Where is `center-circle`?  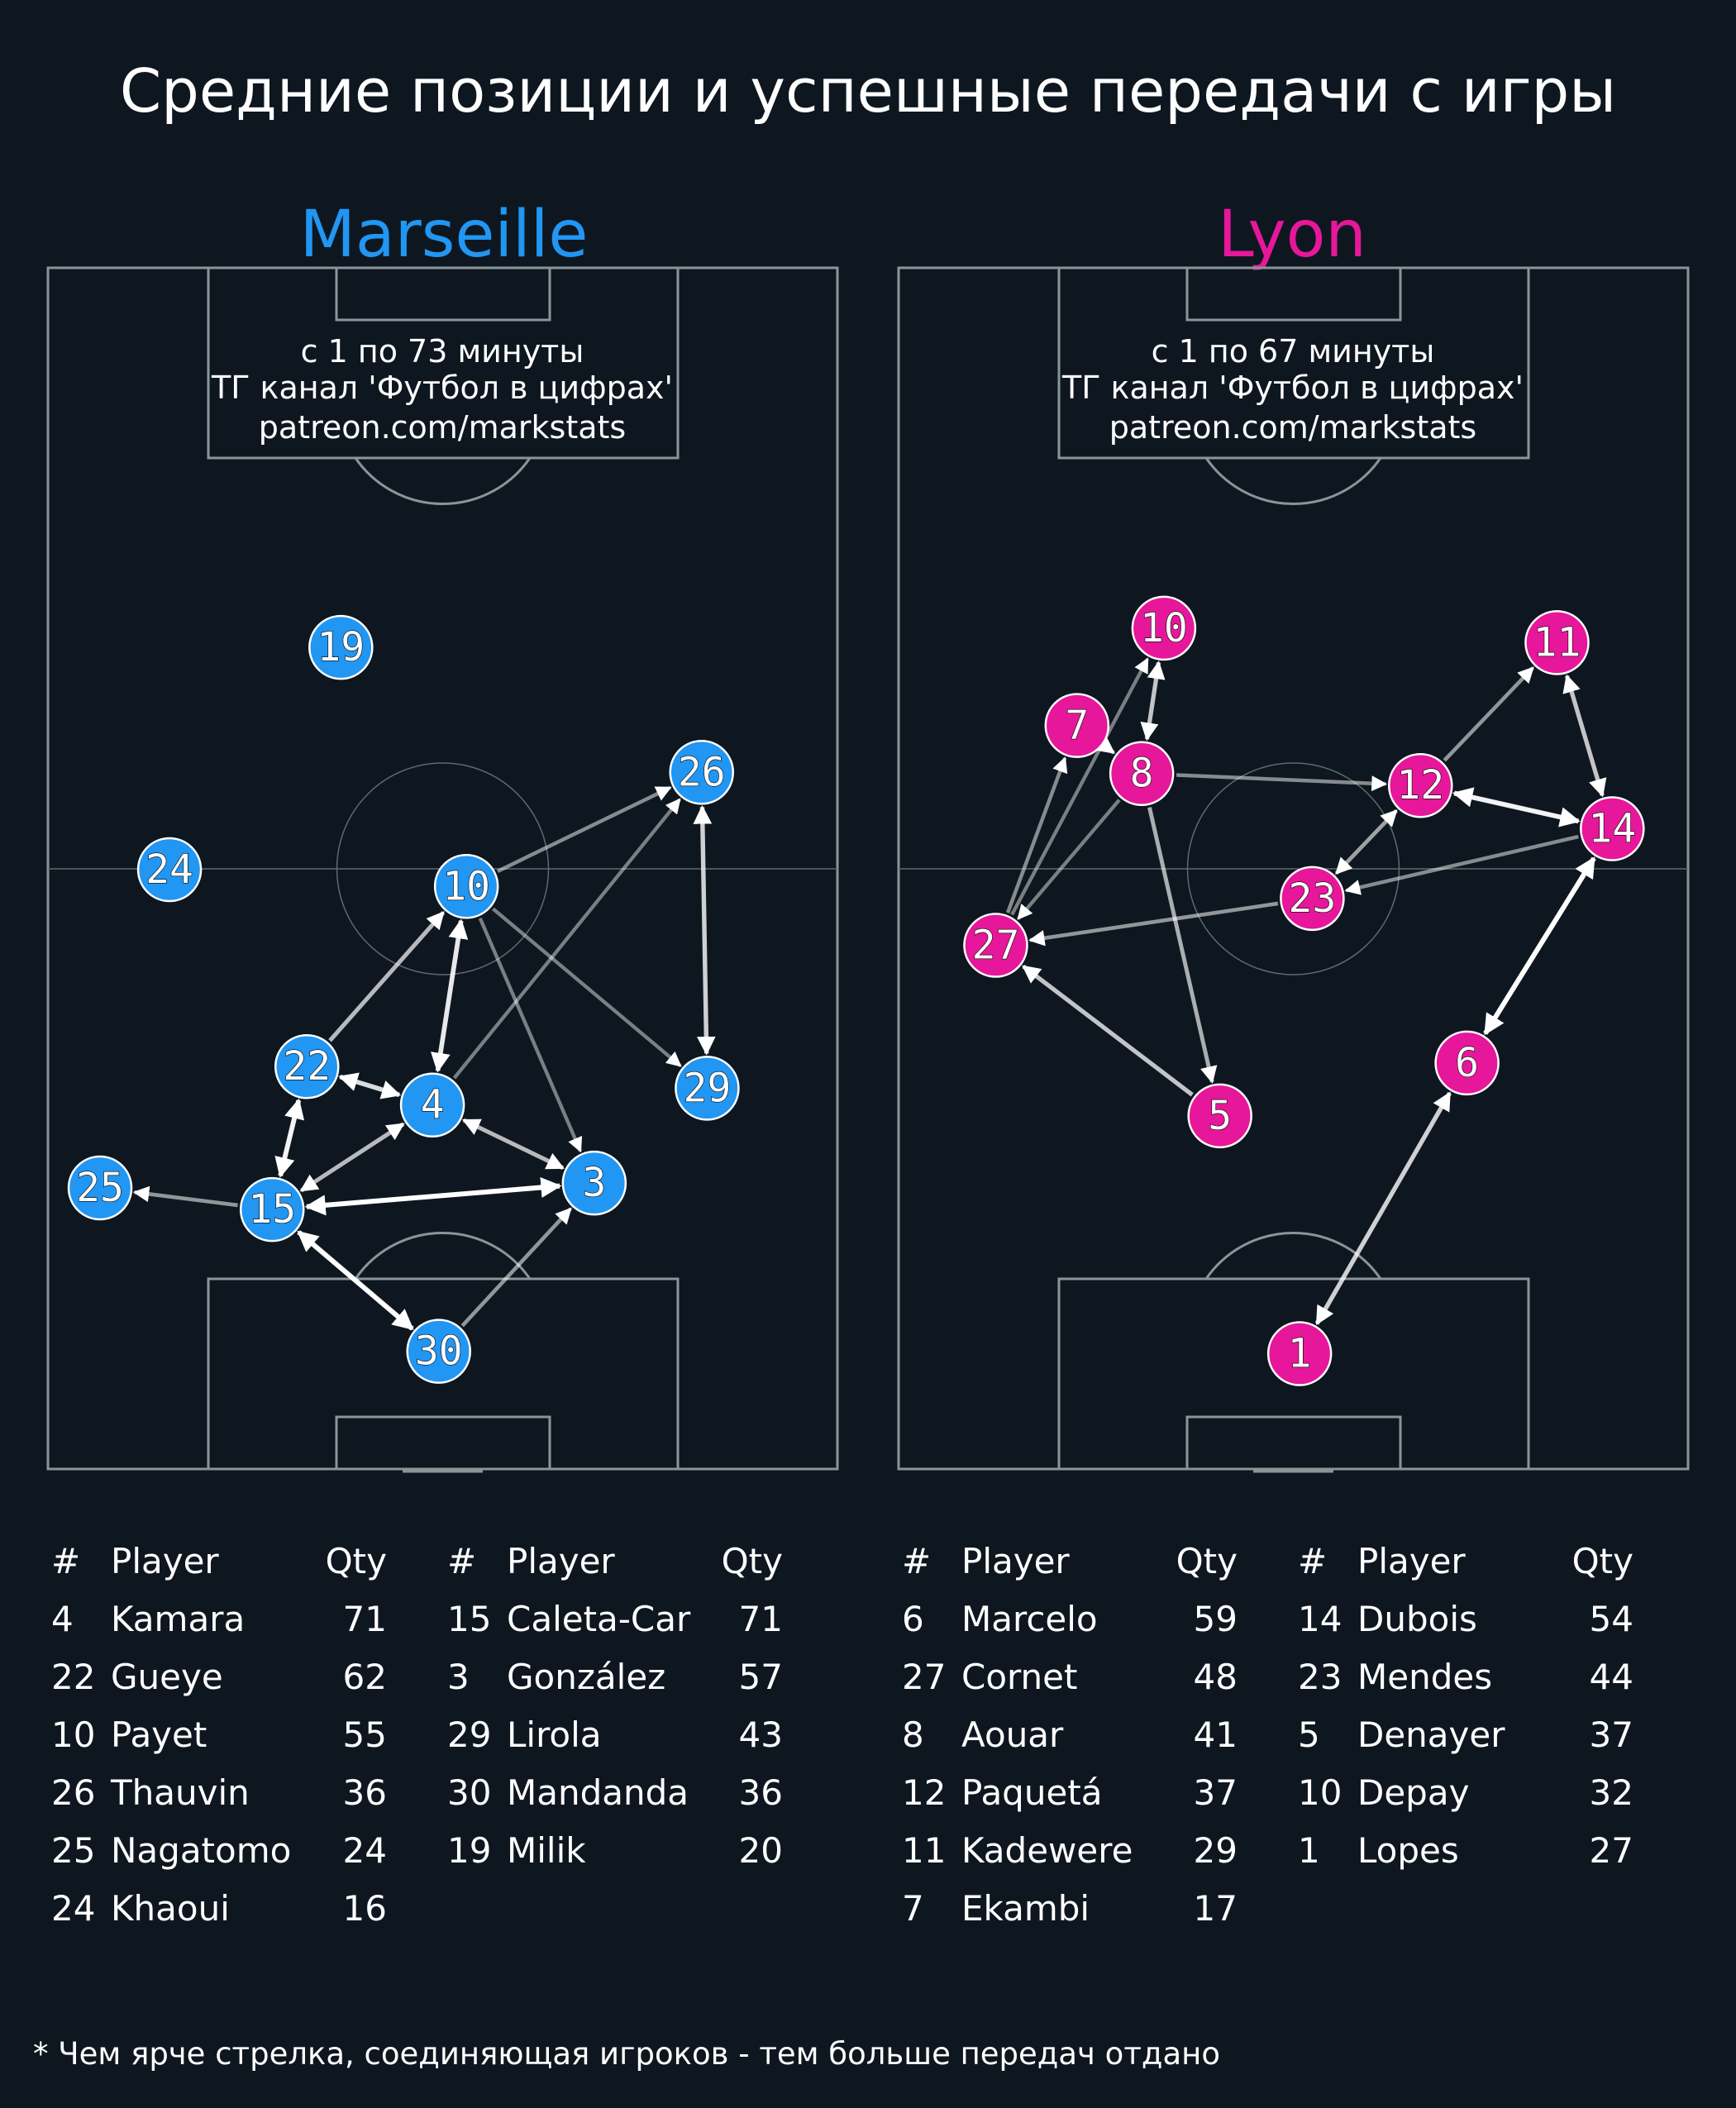 center-circle is located at coordinates (1293, 869).